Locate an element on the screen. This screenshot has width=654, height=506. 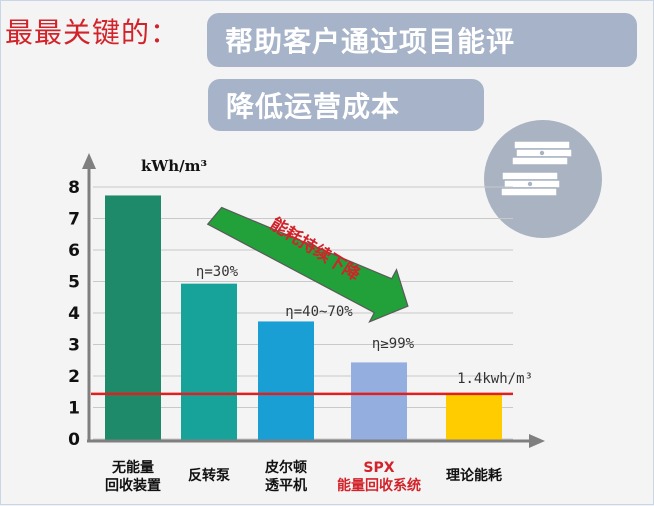
category-label: SPX is located at coordinates (378, 468).